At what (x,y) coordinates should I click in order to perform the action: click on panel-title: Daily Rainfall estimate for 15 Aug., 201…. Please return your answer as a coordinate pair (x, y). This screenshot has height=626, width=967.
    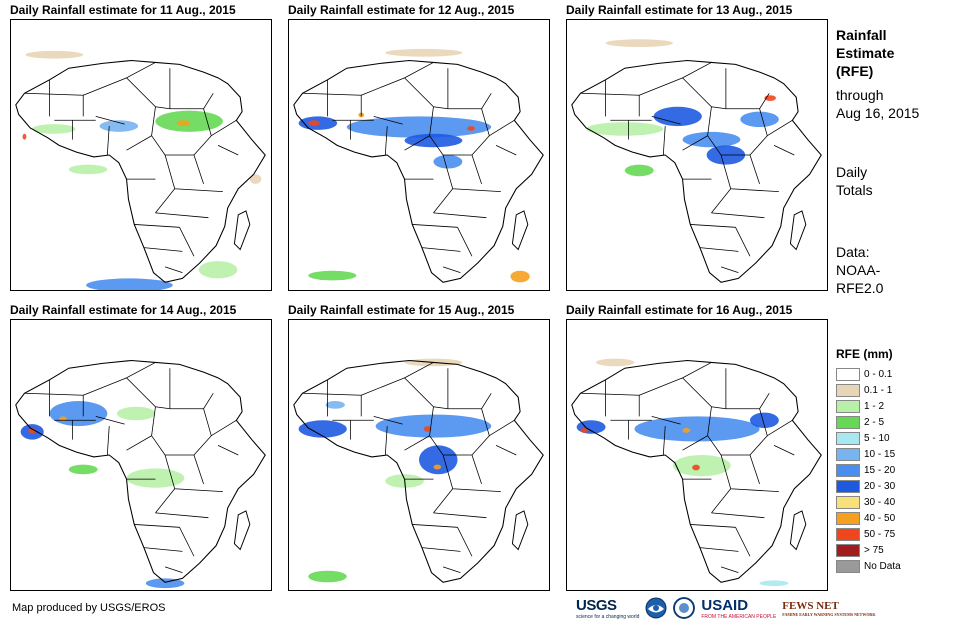
    Looking at the image, I should click on (401, 310).